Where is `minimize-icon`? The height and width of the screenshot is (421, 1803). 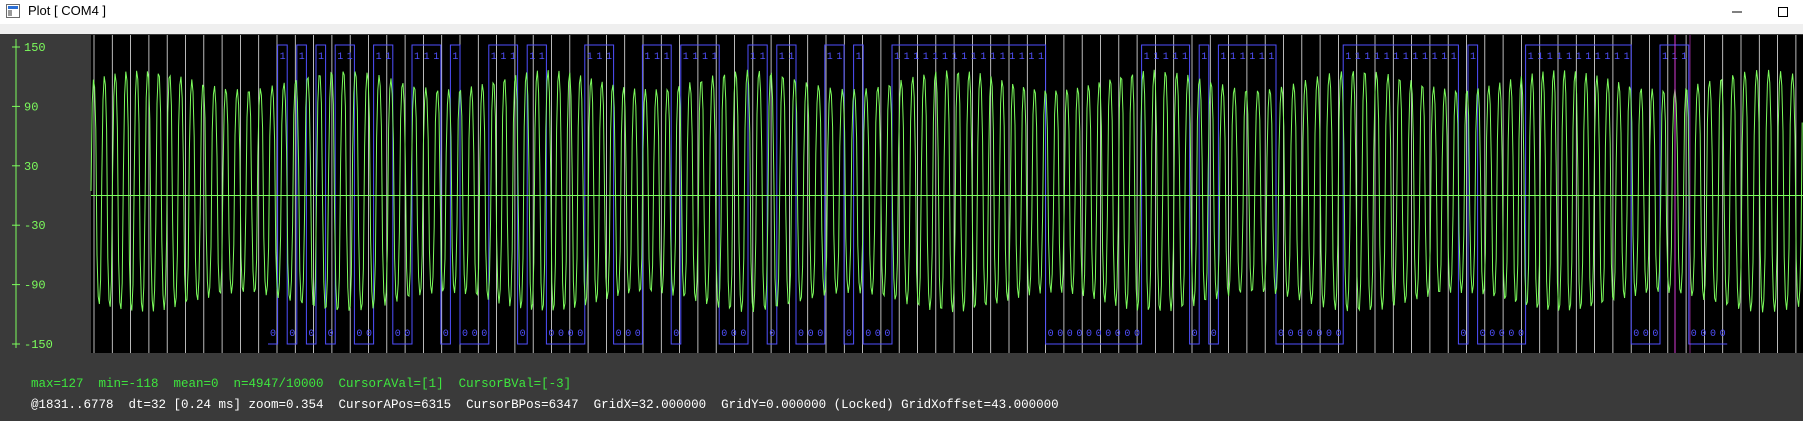
minimize-icon is located at coordinates (1737, 12).